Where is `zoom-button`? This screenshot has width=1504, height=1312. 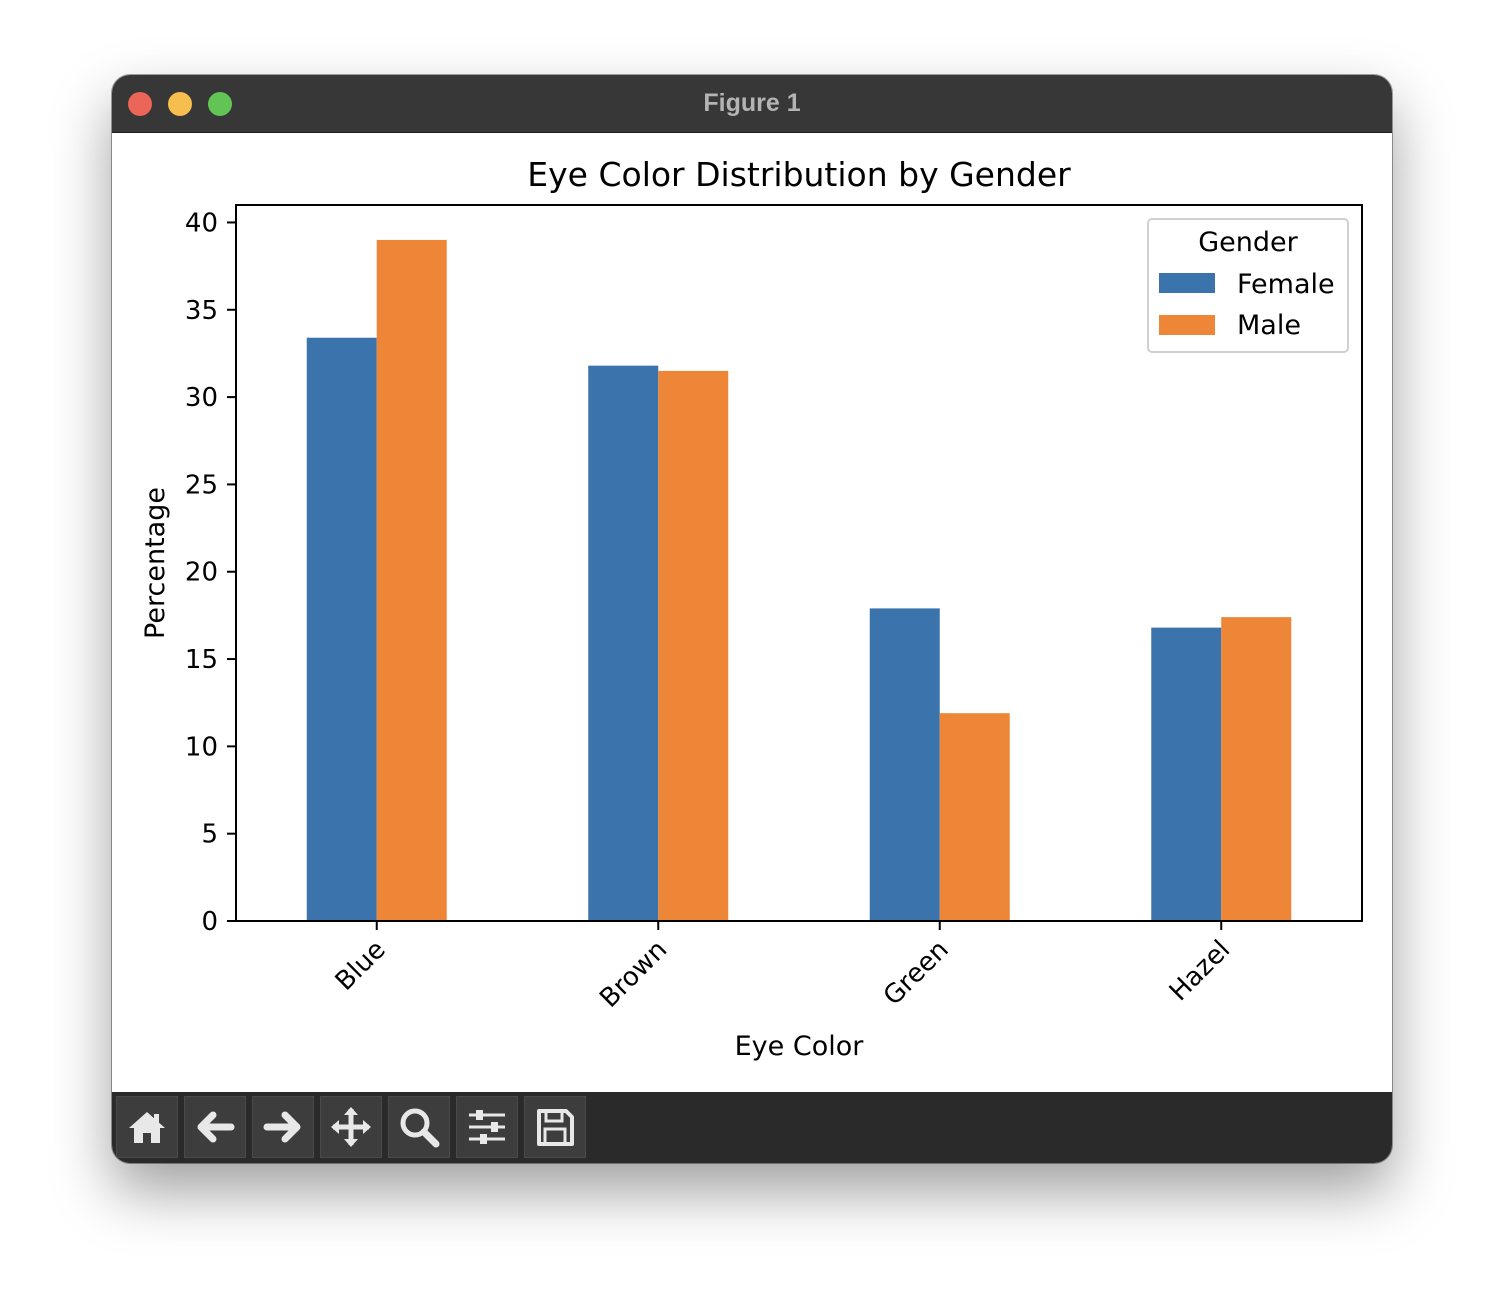
zoom-button is located at coordinates (419, 1127).